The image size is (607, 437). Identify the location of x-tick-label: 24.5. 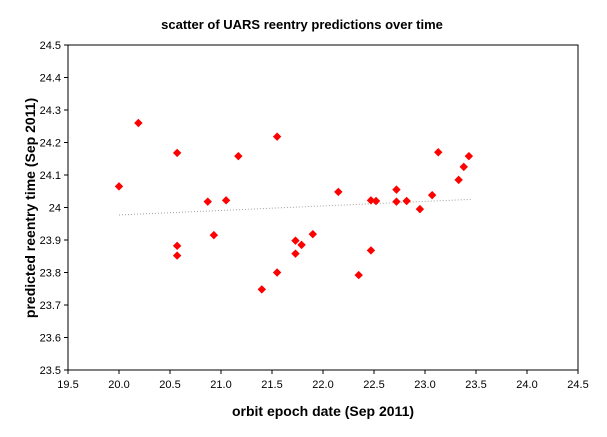
(577, 385).